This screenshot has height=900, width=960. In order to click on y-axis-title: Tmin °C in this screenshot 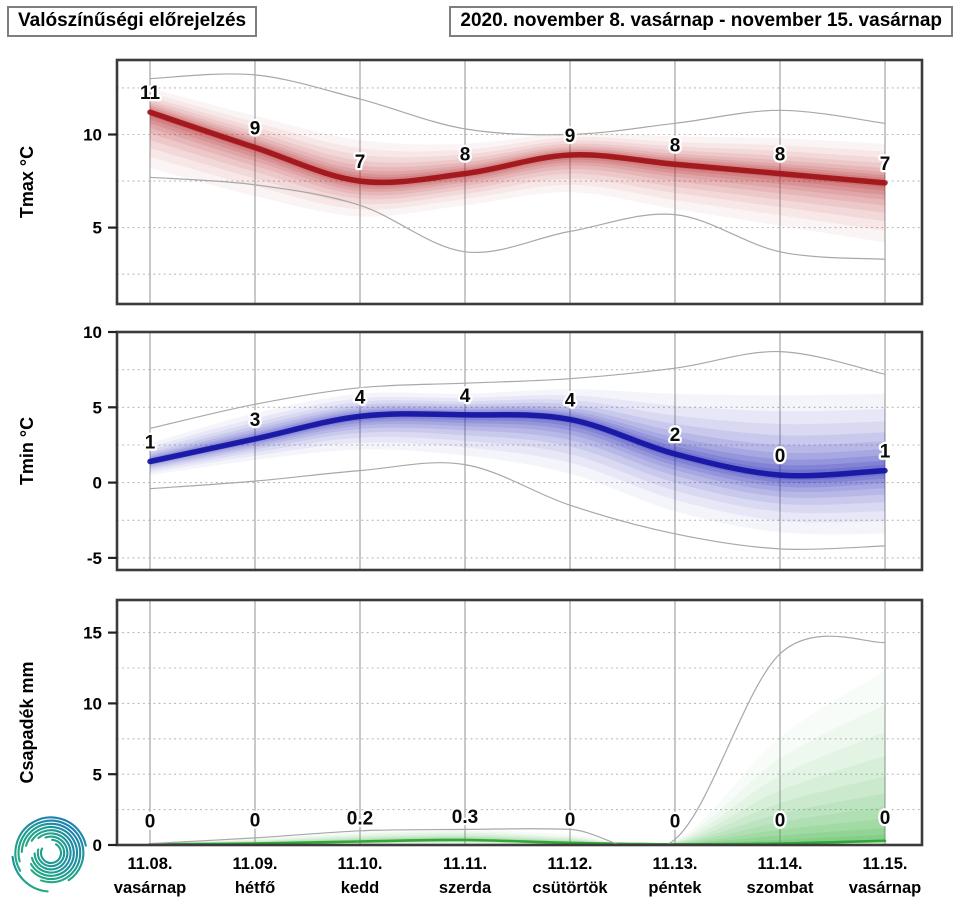, I will do `click(27, 451)`.